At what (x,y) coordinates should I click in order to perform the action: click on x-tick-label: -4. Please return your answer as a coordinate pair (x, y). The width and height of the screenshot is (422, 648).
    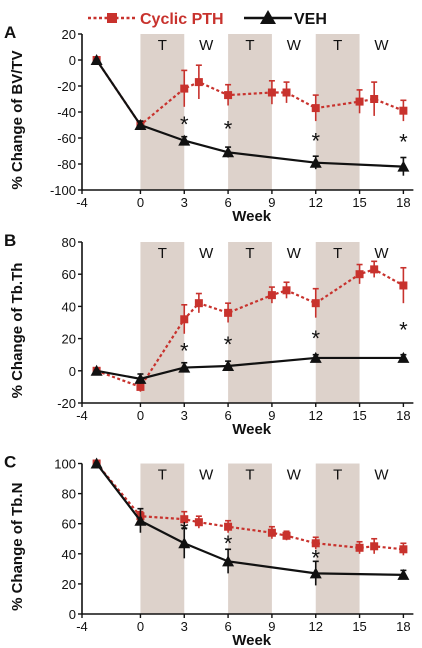
    Looking at the image, I should click on (82, 202).